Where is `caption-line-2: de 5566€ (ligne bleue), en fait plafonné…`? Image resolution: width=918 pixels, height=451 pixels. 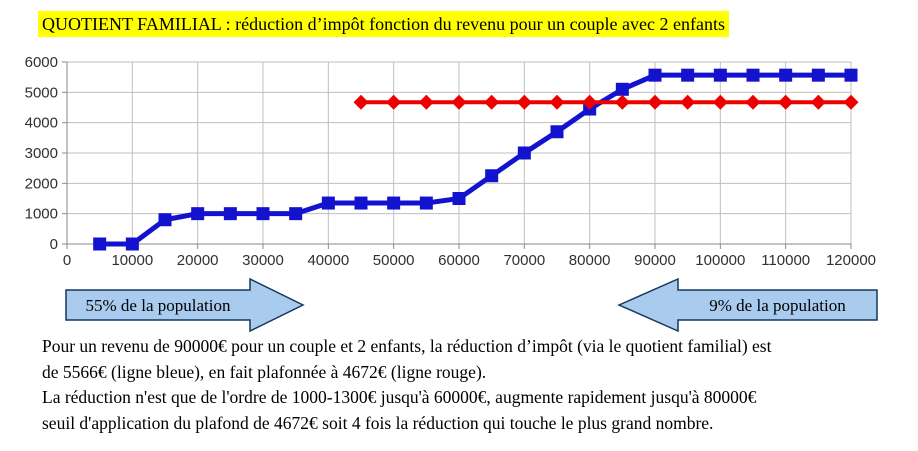
caption-line-2: de 5566€ (ligne bleue), en fait plafonné… is located at coordinates (264, 371).